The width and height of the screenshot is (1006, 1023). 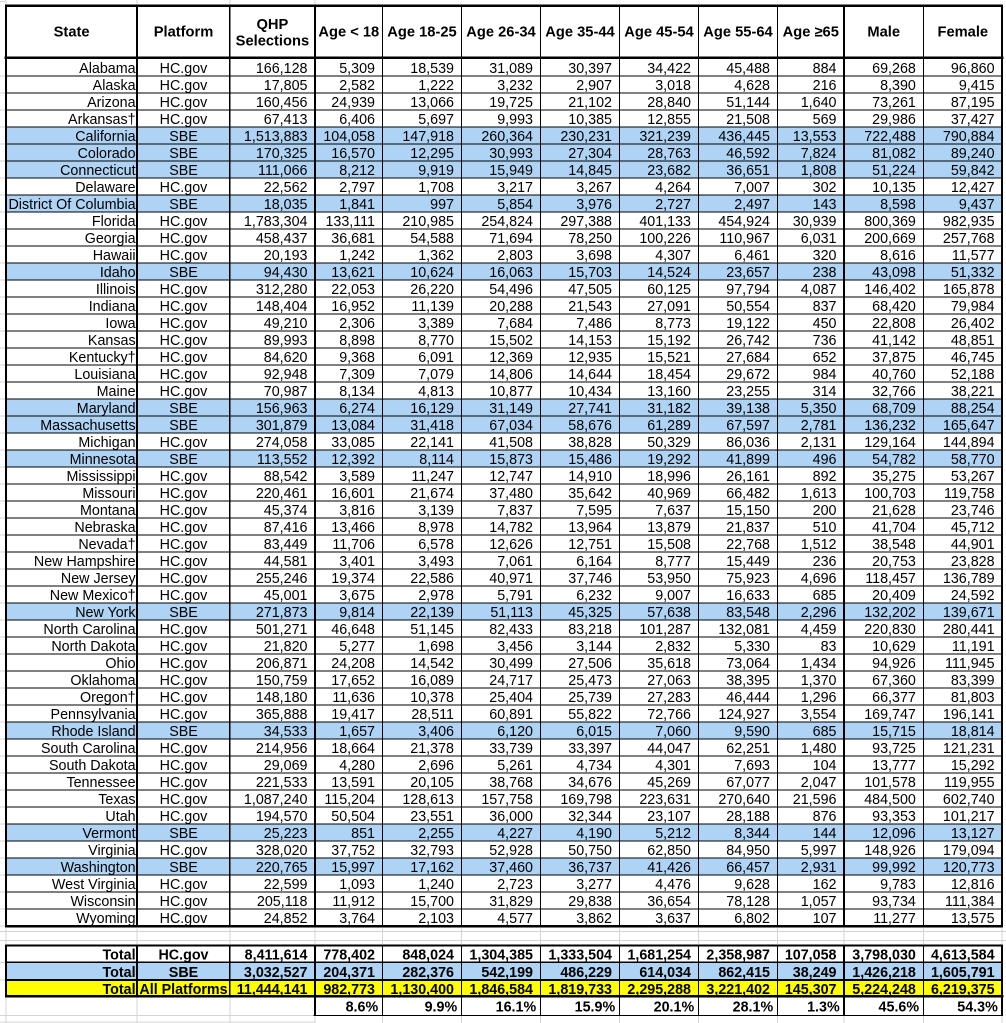 What do you see at coordinates (362, 1008) in the screenshot?
I see `svg-text: 8.6%` at bounding box center [362, 1008].